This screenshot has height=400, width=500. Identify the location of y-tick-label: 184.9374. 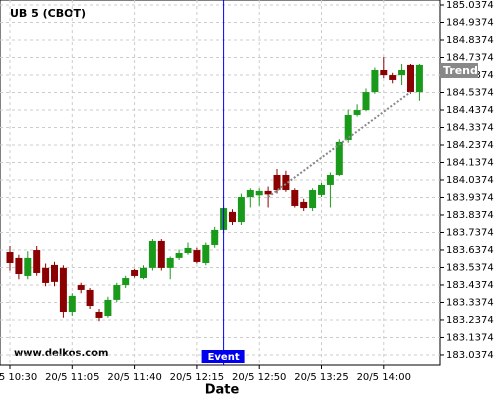
(470, 23).